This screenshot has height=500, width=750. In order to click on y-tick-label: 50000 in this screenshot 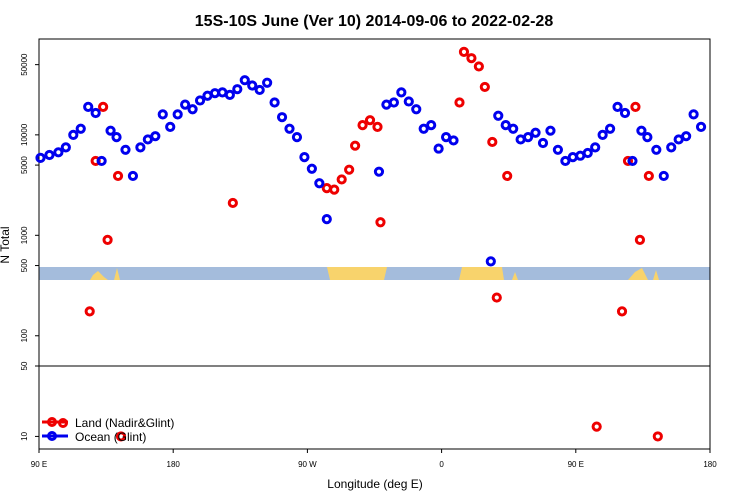, I will do `click(24, 64)`.